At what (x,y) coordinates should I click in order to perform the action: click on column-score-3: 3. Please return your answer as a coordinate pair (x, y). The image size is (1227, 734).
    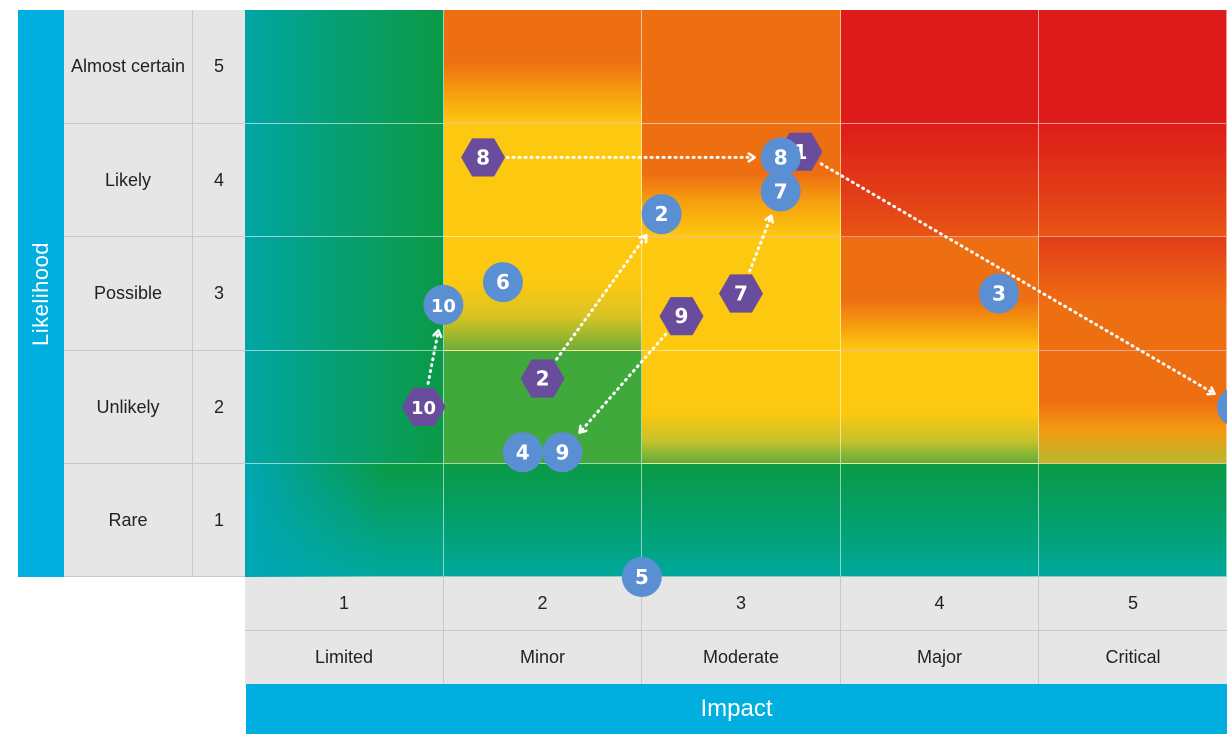
    Looking at the image, I should click on (741, 604).